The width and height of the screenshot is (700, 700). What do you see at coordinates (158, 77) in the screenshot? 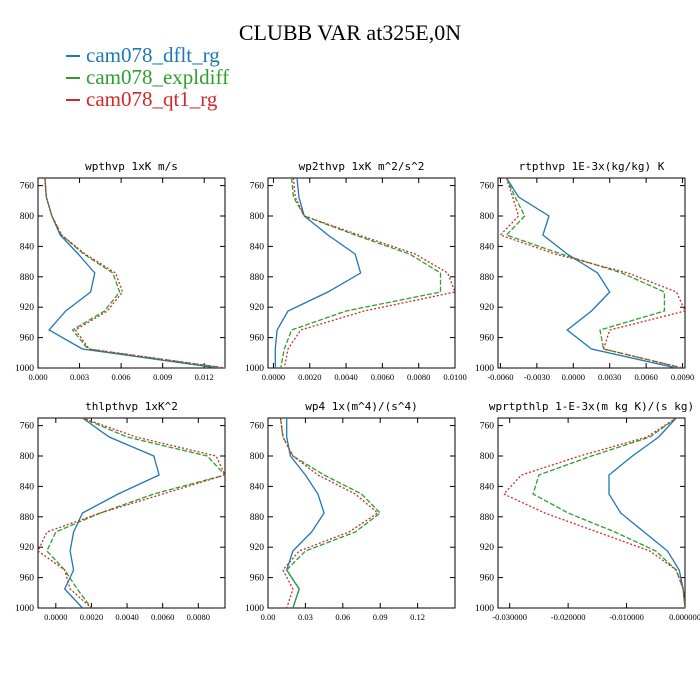
I see `legend-label: cam078_expldiff` at bounding box center [158, 77].